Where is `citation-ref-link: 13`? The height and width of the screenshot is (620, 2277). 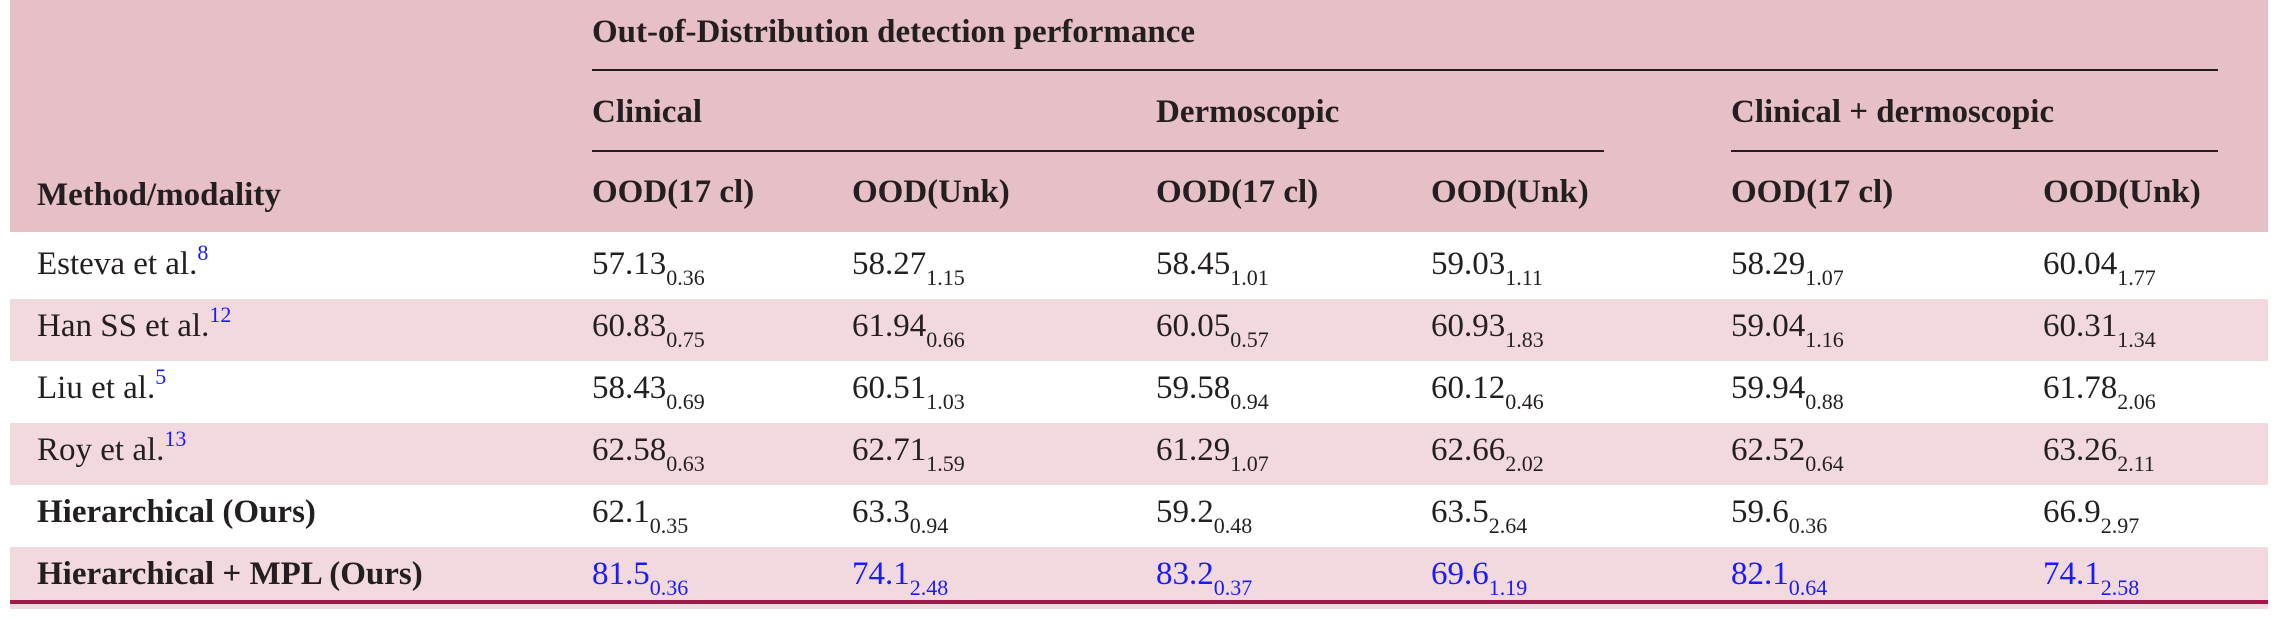
citation-ref-link: 13 is located at coordinates (175, 438).